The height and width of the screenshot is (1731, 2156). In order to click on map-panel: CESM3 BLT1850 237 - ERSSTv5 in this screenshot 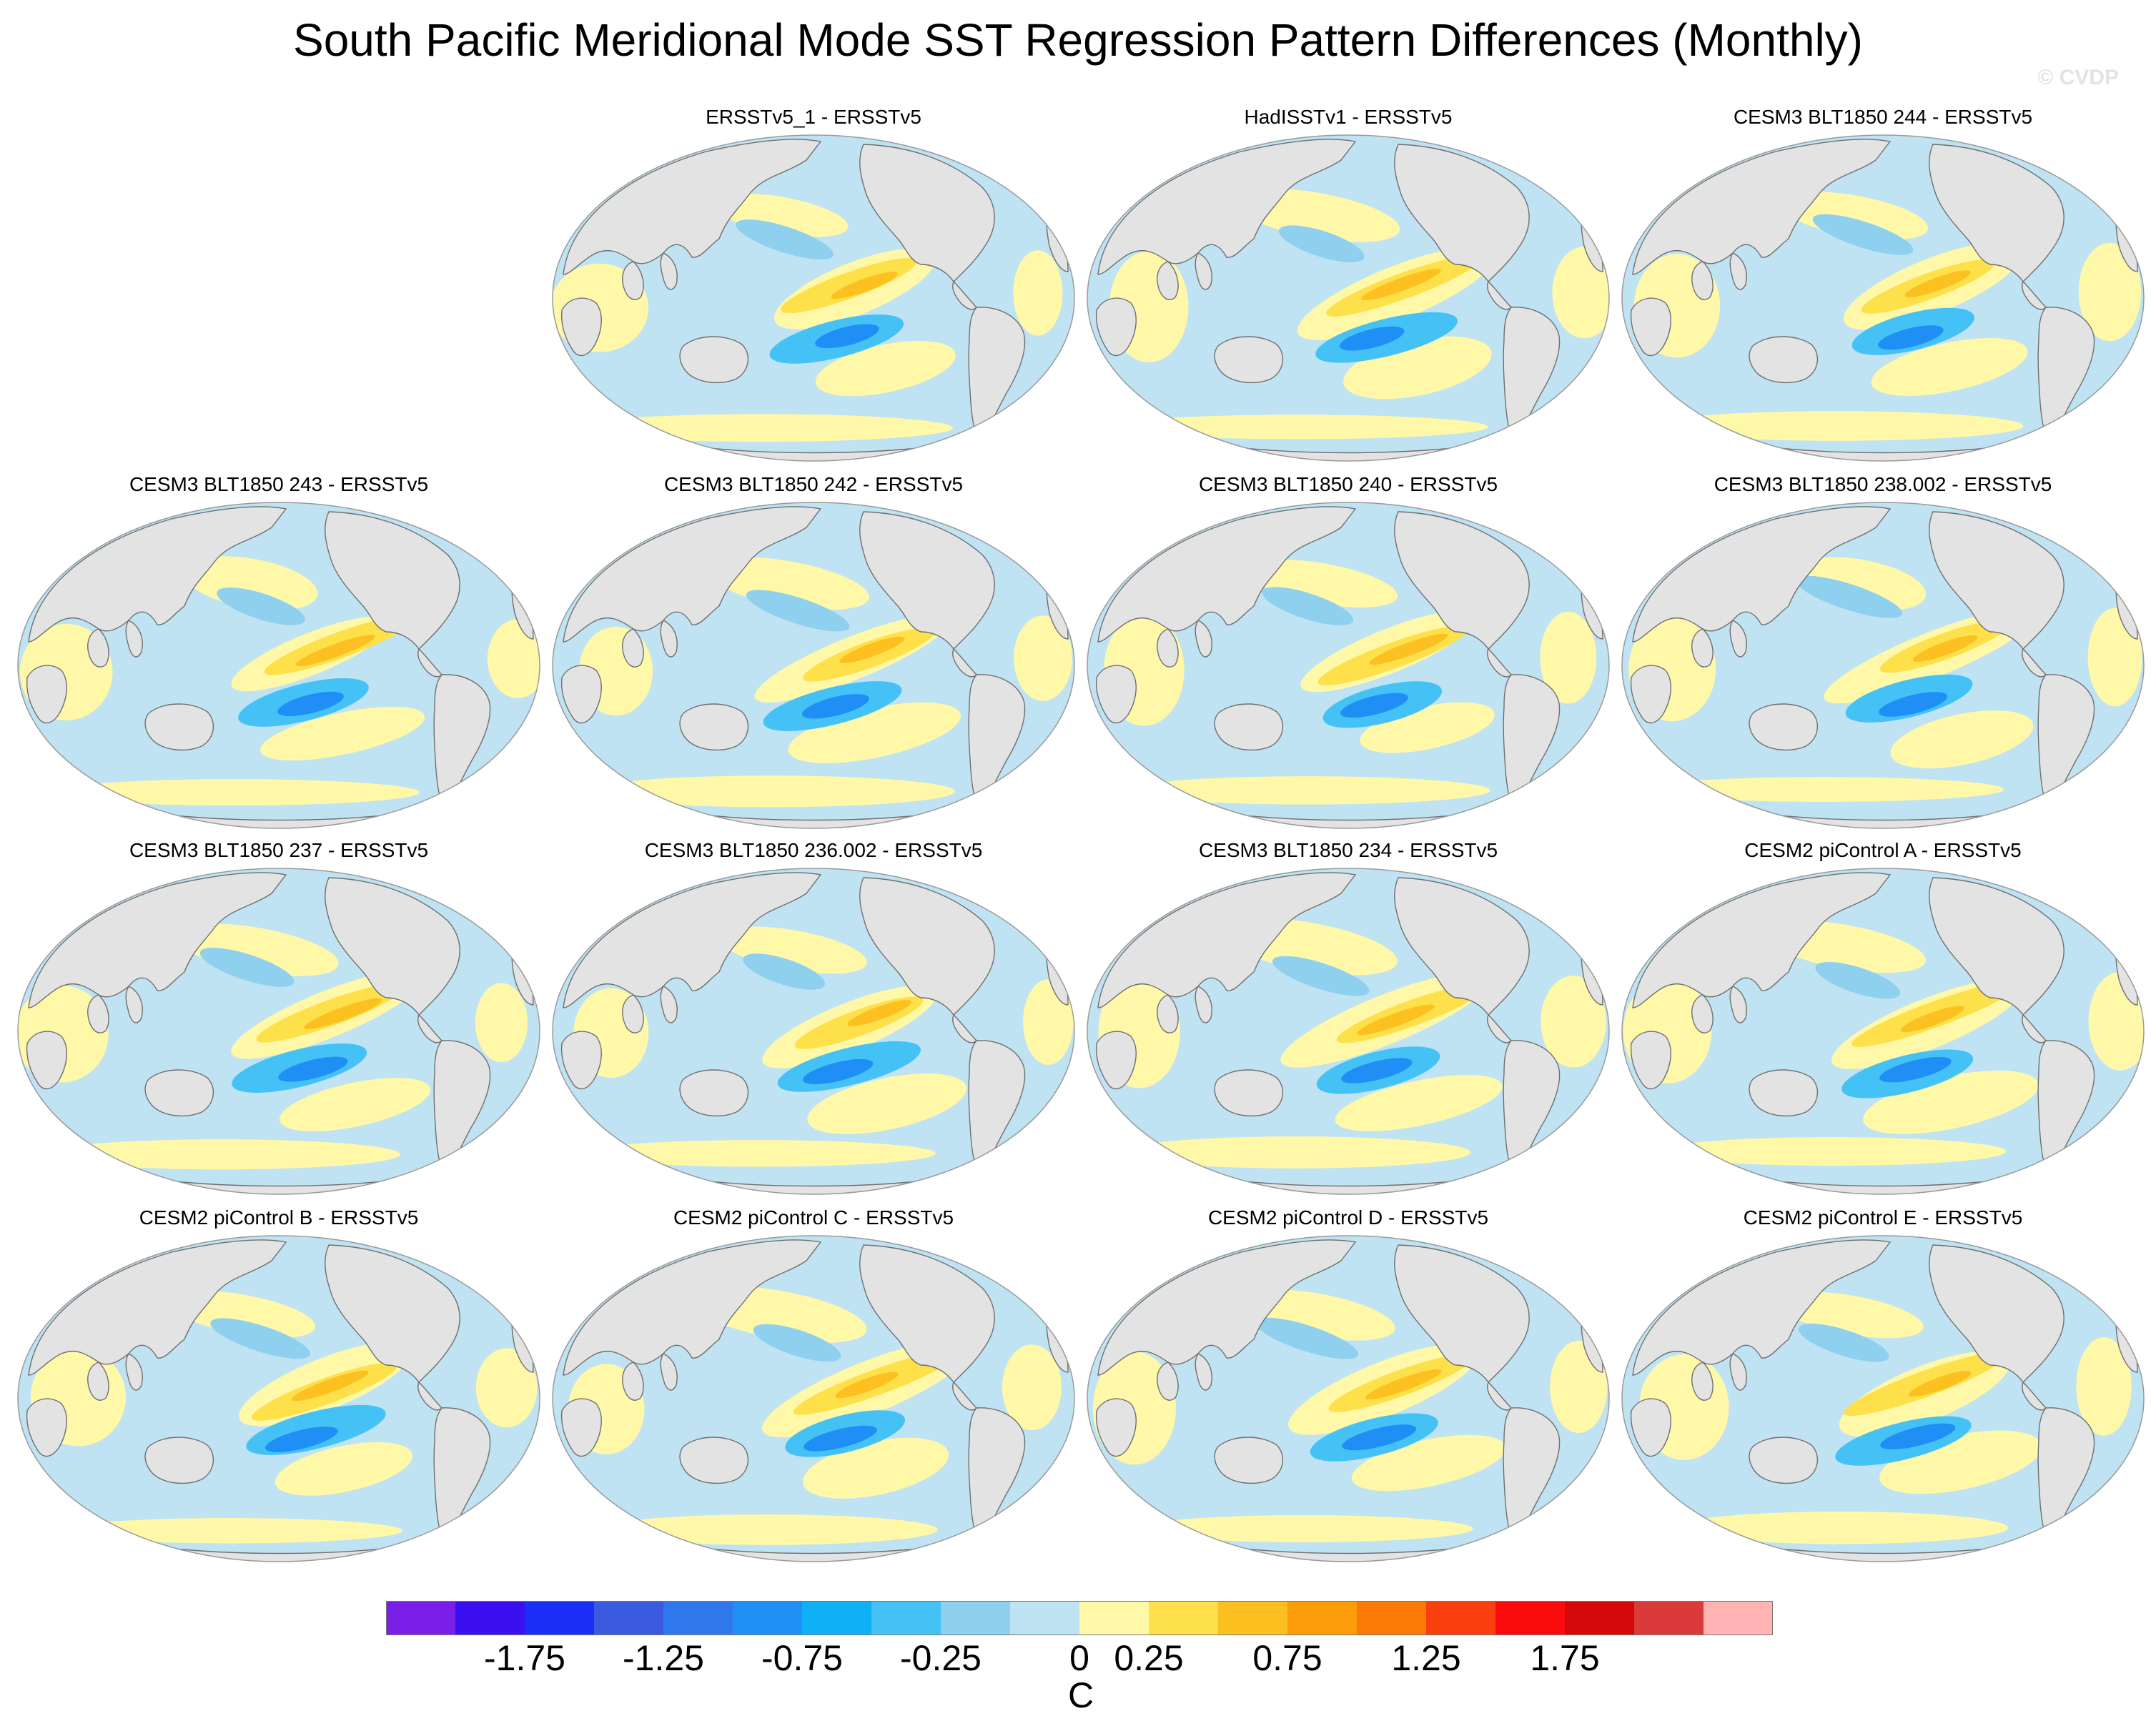, I will do `click(278, 1018)`.